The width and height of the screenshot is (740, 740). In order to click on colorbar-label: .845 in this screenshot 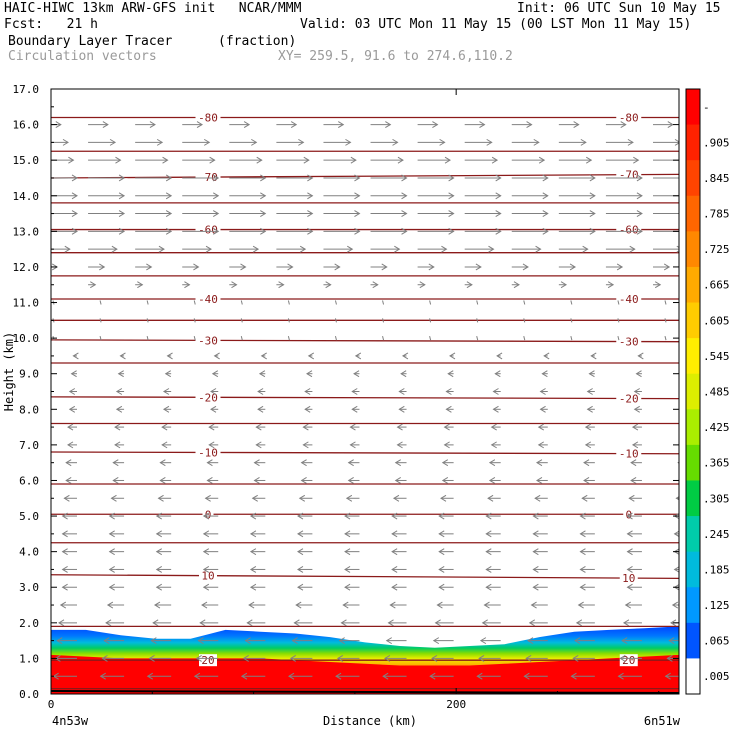, I will do `click(716, 178)`.